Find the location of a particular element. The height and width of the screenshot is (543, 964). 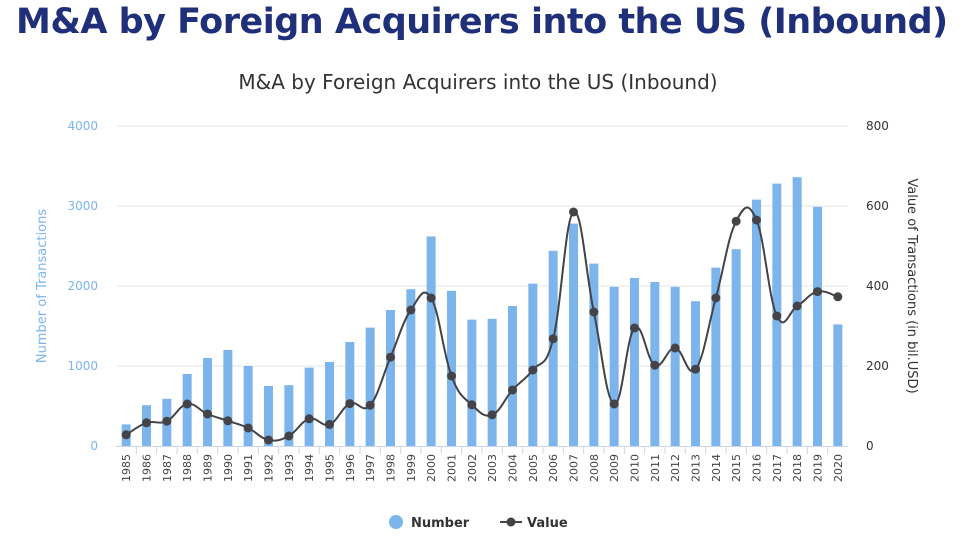

y-left-tick-label: 1000 is located at coordinates (82, 366).